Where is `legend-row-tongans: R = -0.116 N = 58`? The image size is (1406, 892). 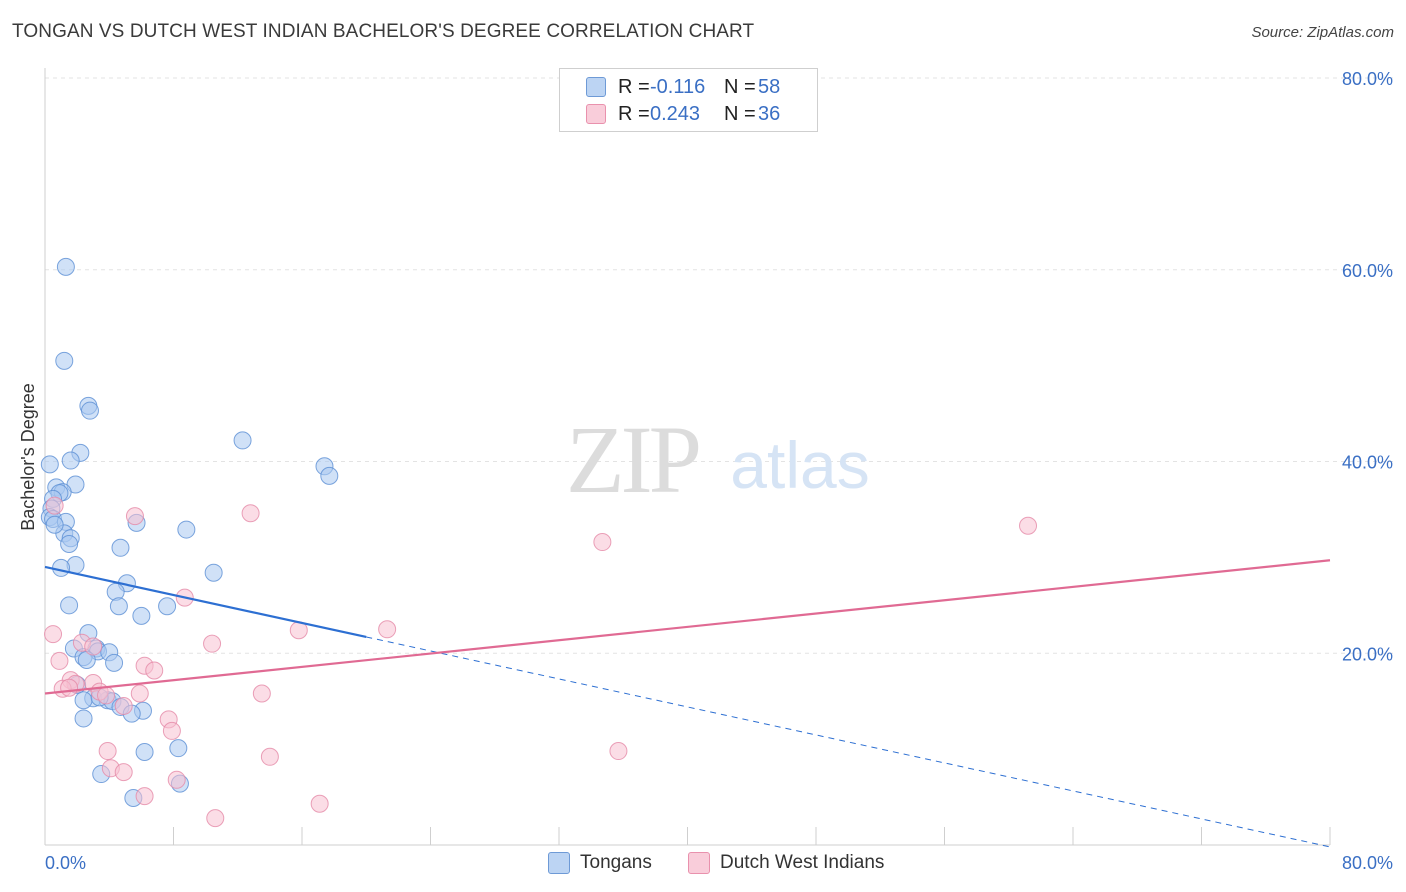
legend-row-tongans: R = -0.116 N = 58 is located at coordinates (683, 87).